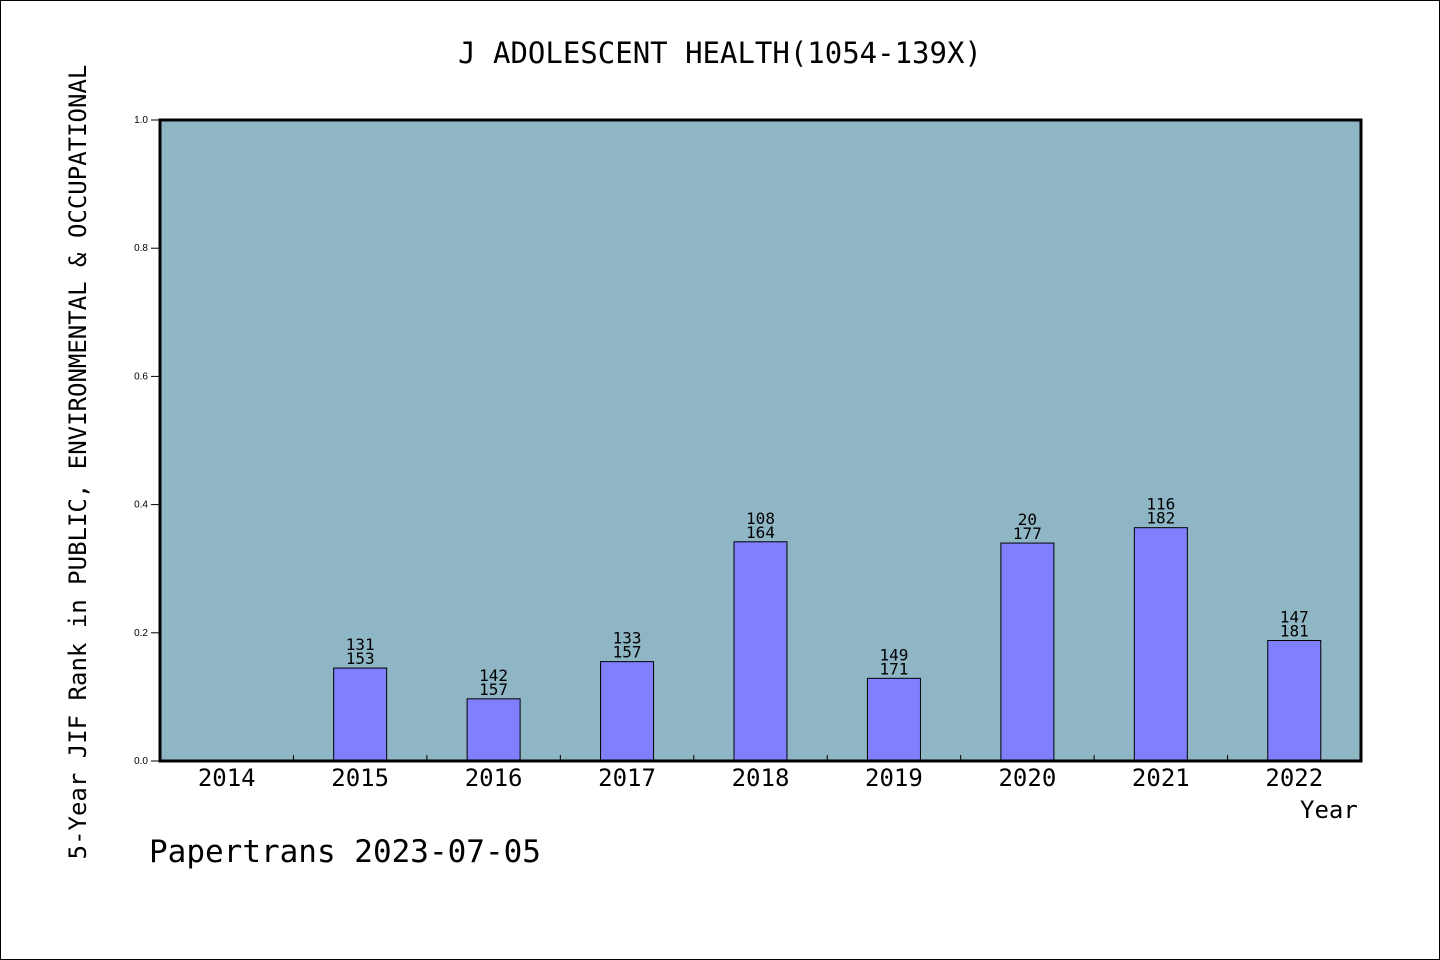 The image size is (1440, 960). I want to click on bar-label-2022-2: 181, so click(1294, 630).